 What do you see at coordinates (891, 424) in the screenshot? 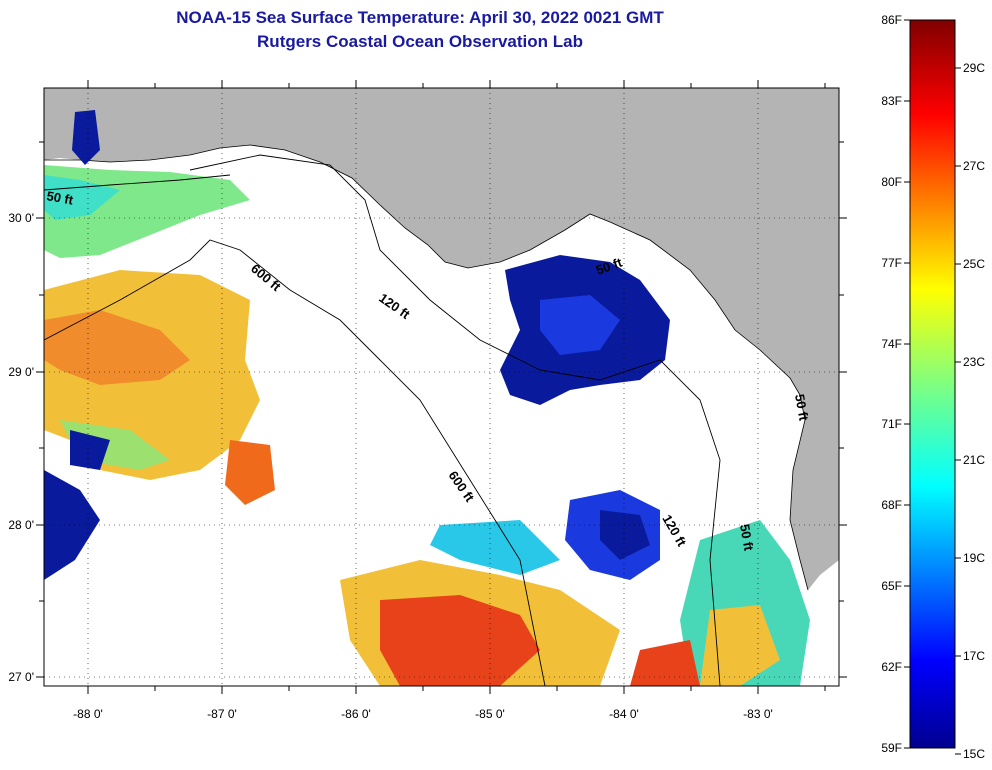
I see `cb-f-label: 71F` at bounding box center [891, 424].